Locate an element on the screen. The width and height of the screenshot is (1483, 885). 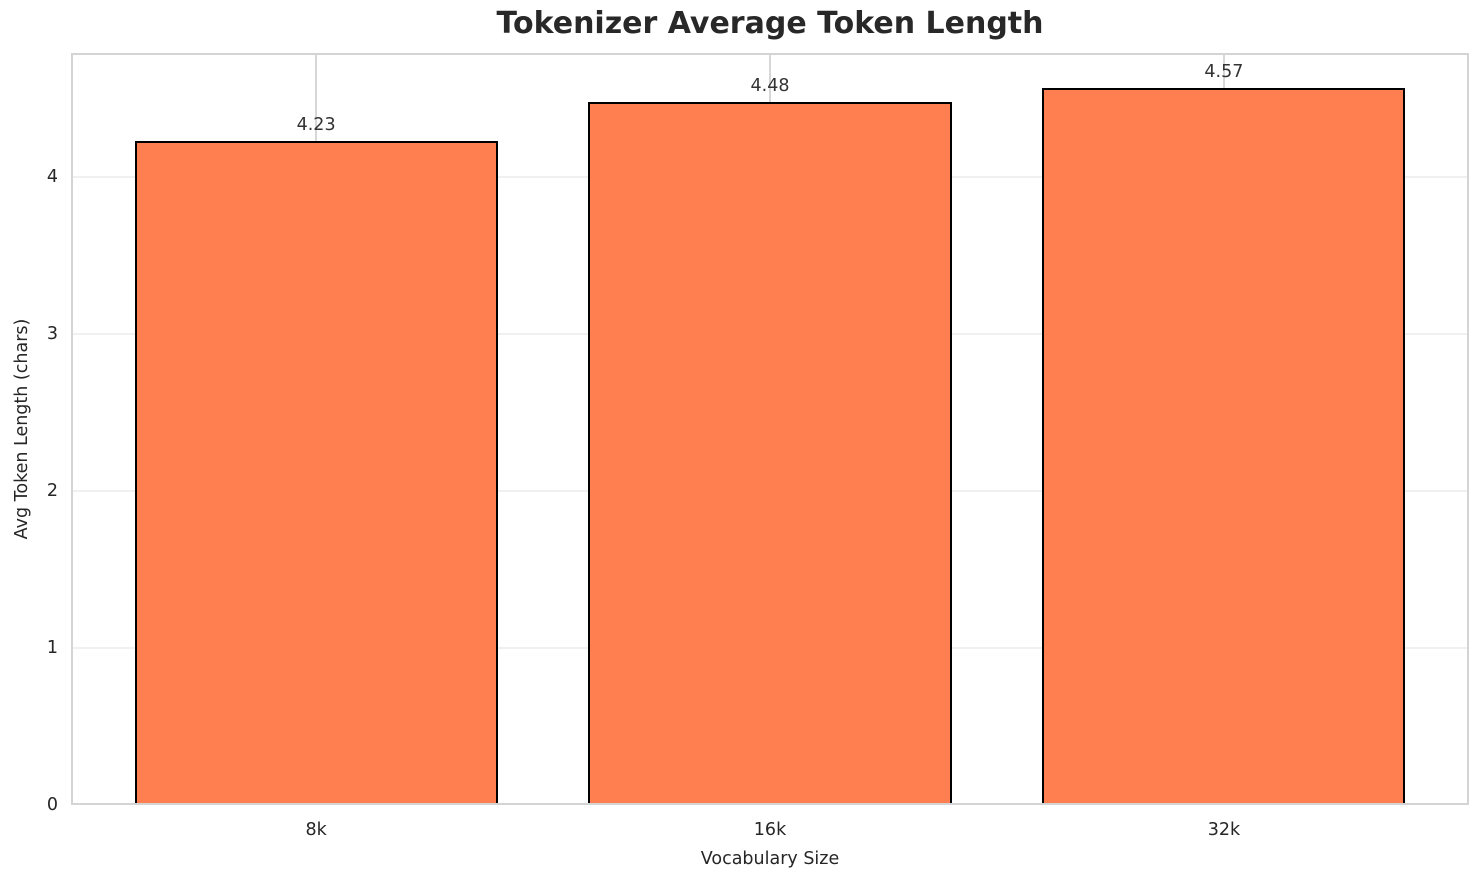
x-axis-label: Vocabulary Size is located at coordinates (770, 859).